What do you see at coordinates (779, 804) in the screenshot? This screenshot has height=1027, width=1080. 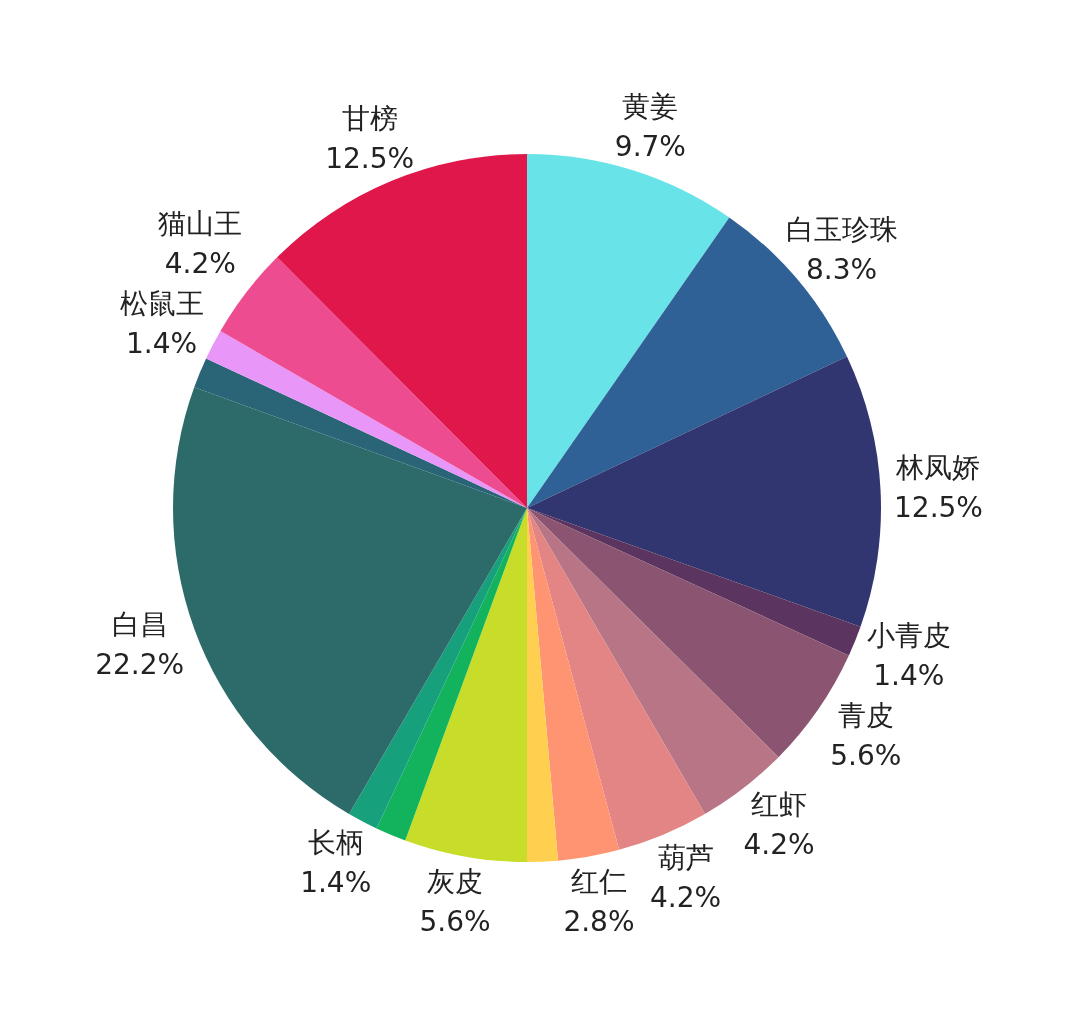 I see `slice-label: 红虾` at bounding box center [779, 804].